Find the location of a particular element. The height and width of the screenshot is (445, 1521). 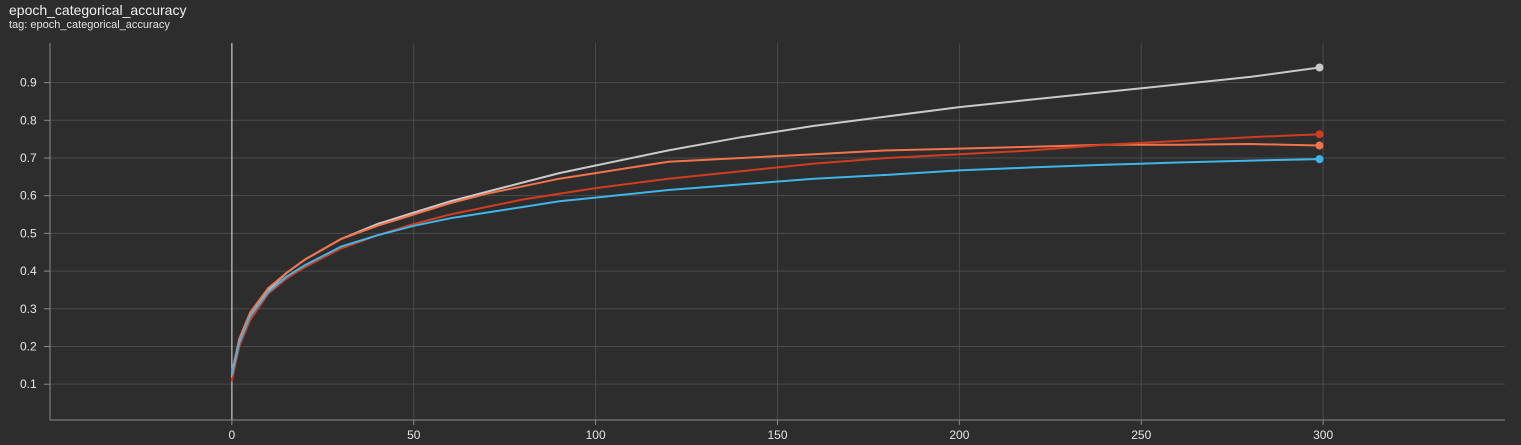

chart-title: epoch_categorical_accuracy is located at coordinates (98, 10).